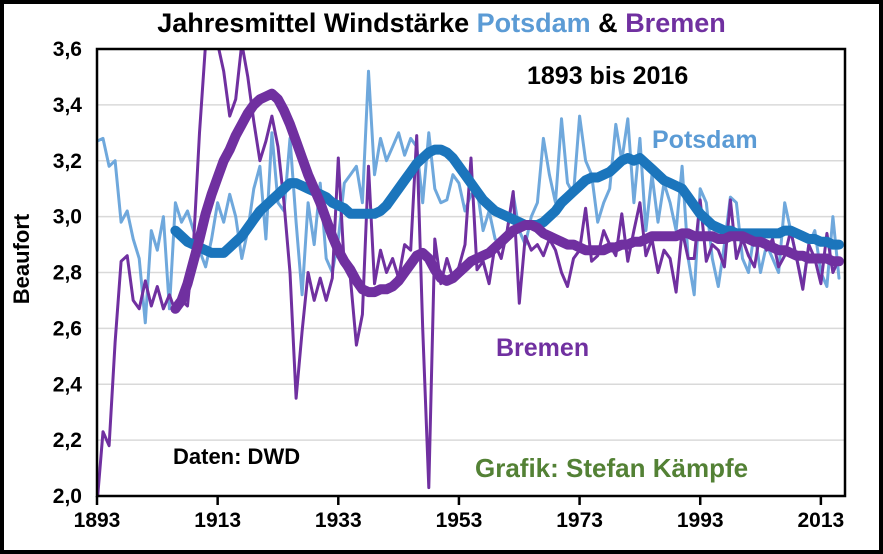 The height and width of the screenshot is (554, 883). Describe the element at coordinates (579, 520) in the screenshot. I see `x-tick-label: 1973` at that location.